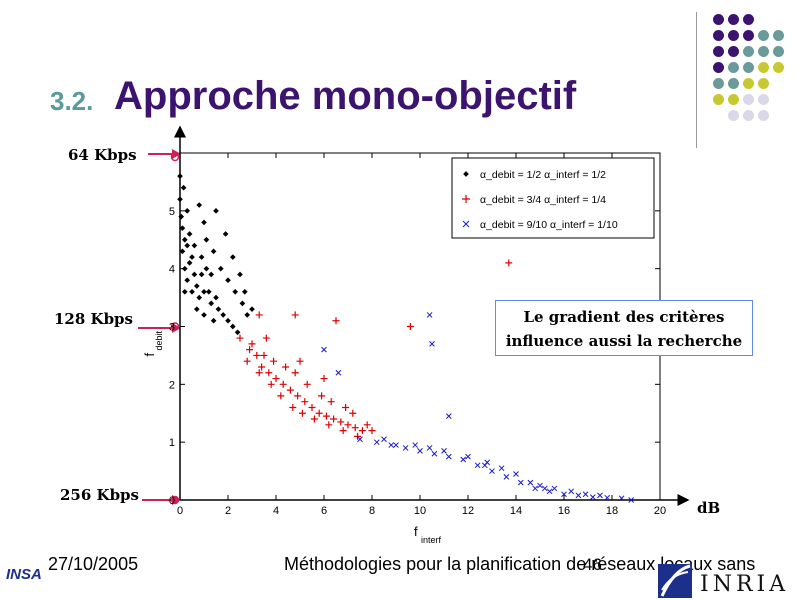 The image size is (800, 600). Describe the element at coordinates (180, 511) in the screenshot. I see `x-tick-label: 0` at that location.